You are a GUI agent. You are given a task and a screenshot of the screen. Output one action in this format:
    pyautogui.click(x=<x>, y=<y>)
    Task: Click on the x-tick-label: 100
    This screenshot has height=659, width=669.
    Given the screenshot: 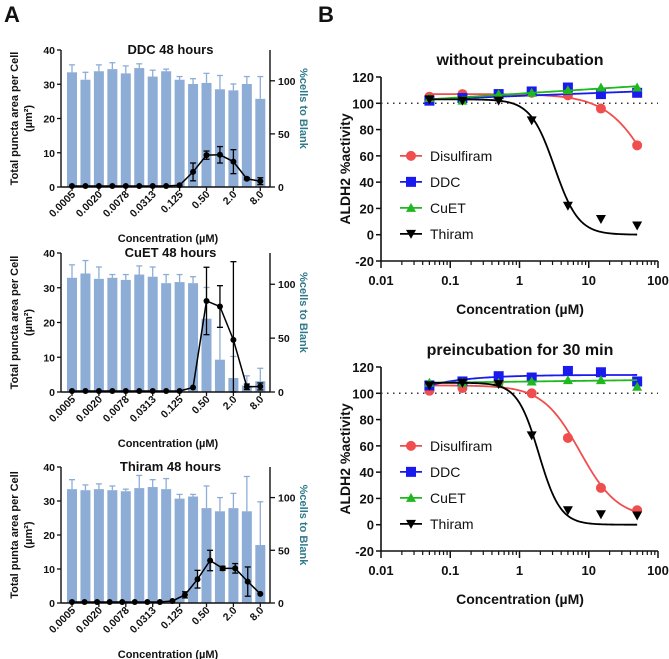 What is the action you would take?
    pyautogui.click(x=658, y=570)
    